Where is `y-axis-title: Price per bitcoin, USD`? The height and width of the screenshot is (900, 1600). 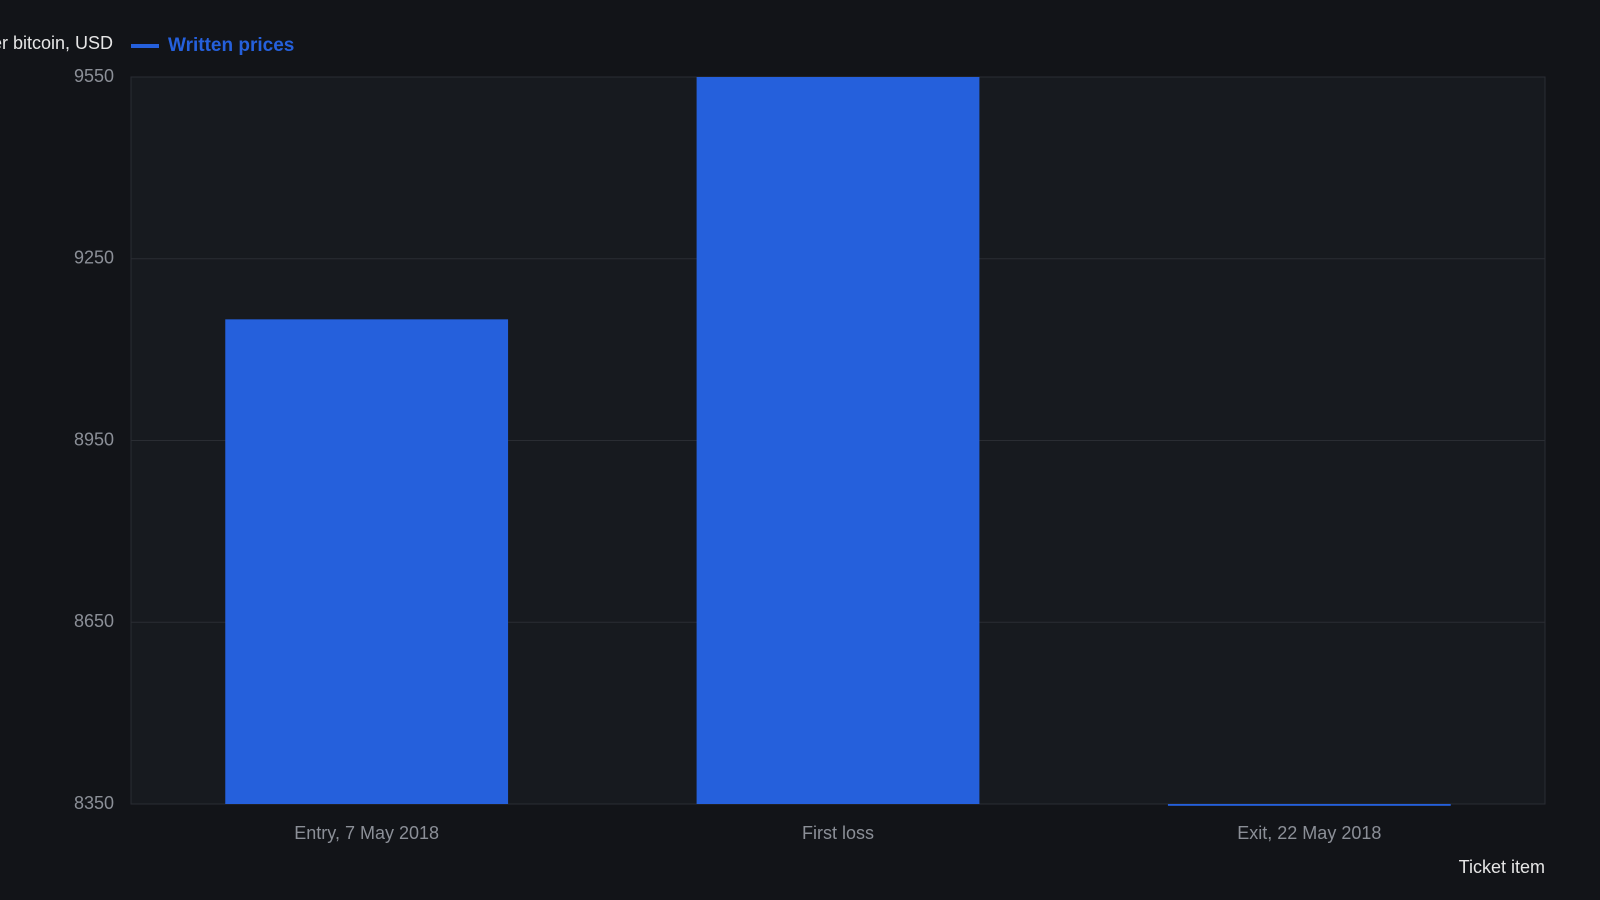 y-axis-title: Price per bitcoin, USD is located at coordinates (56, 43).